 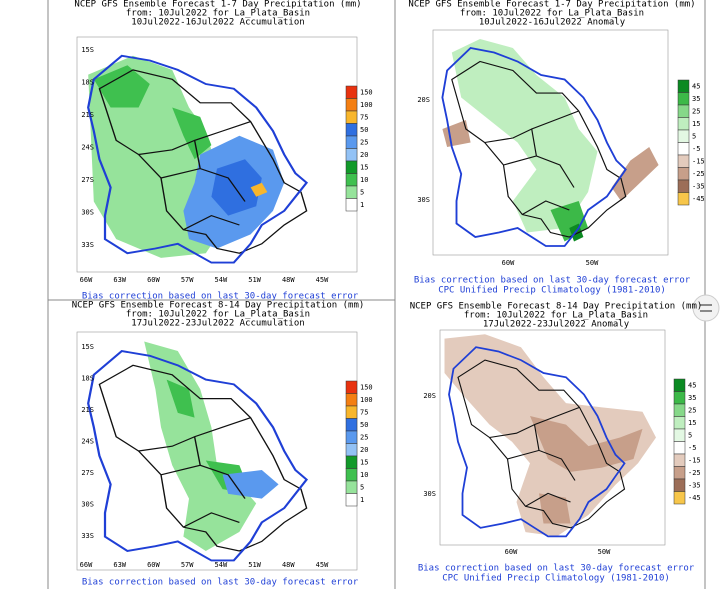 What do you see at coordinates (187, 565) in the screenshot?
I see `lon-label: 57W` at bounding box center [187, 565].